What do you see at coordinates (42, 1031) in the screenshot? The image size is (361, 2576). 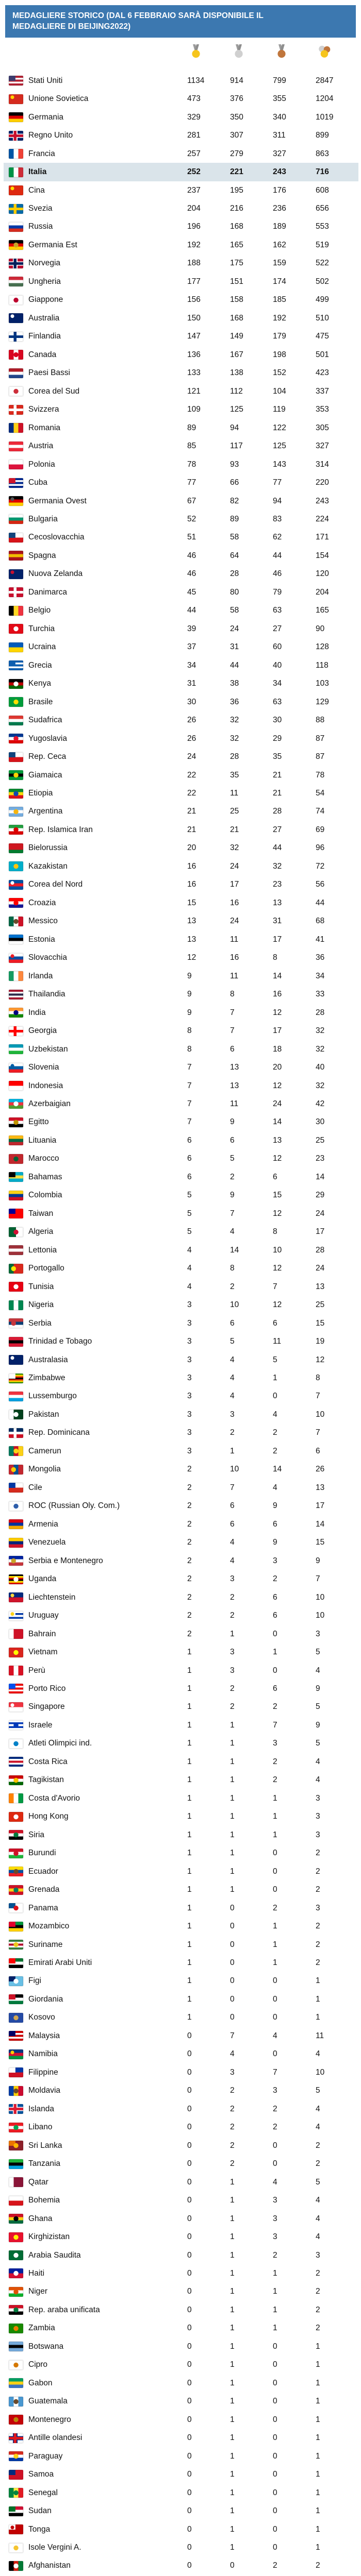 I see `country-name: Georgia` at bounding box center [42, 1031].